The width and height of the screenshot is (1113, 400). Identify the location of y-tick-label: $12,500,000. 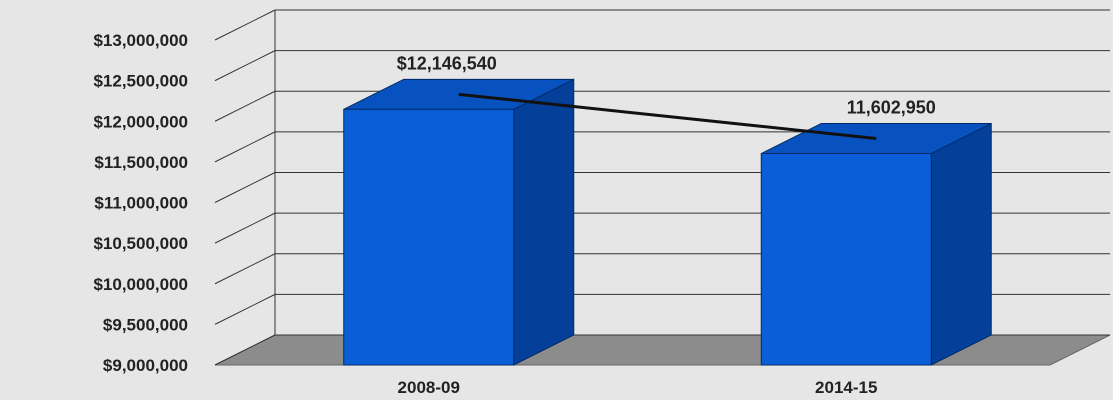
(140, 81).